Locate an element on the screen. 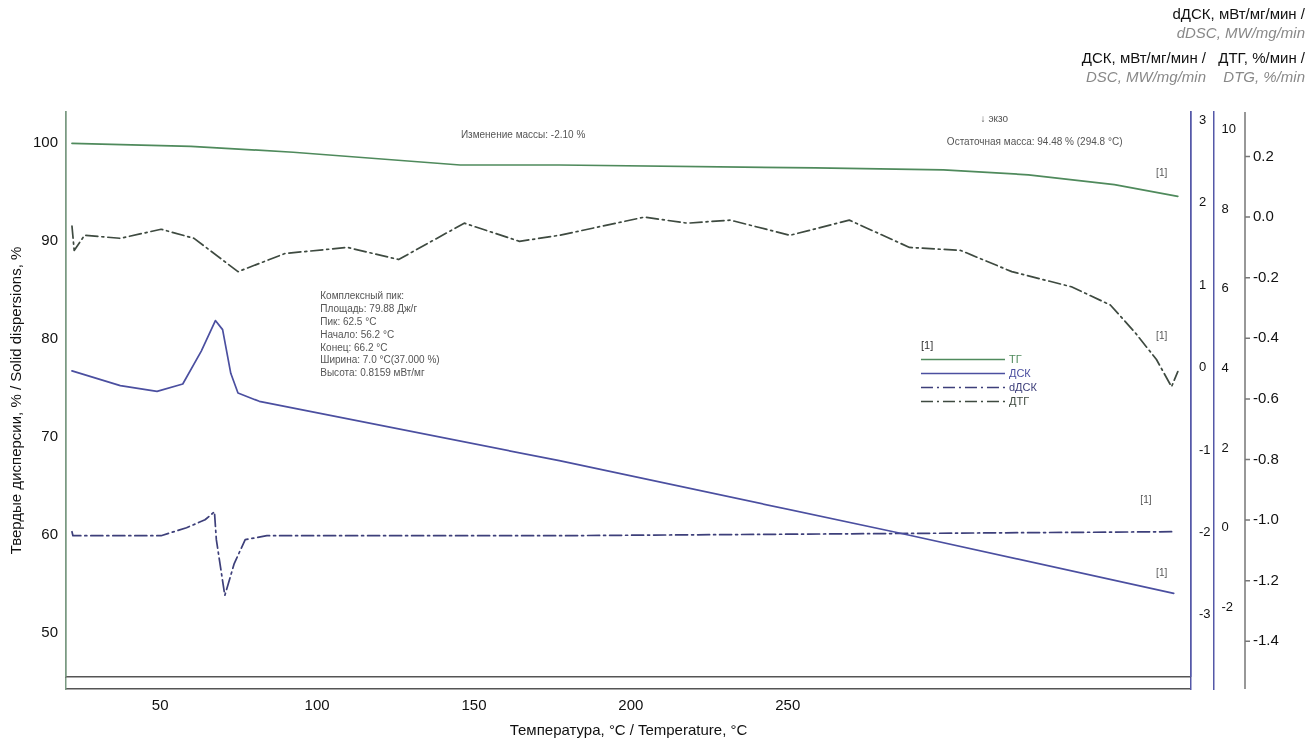 This screenshot has width=1309, height=748. y2-tick-label: 1 is located at coordinates (1202, 284).